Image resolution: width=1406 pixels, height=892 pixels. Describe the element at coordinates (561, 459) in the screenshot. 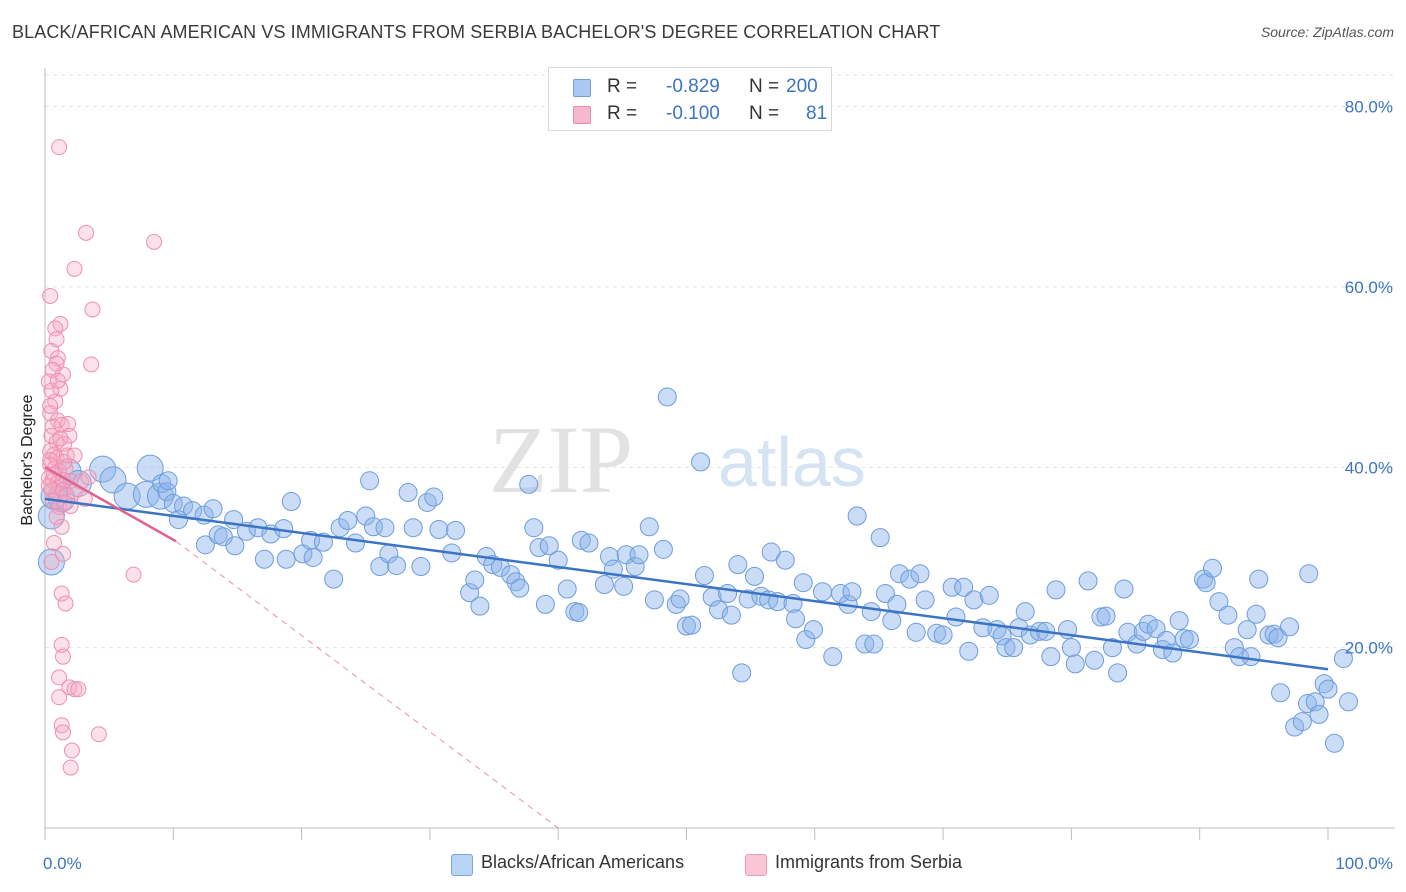

I see `watermark-zip: ZIP` at that location.